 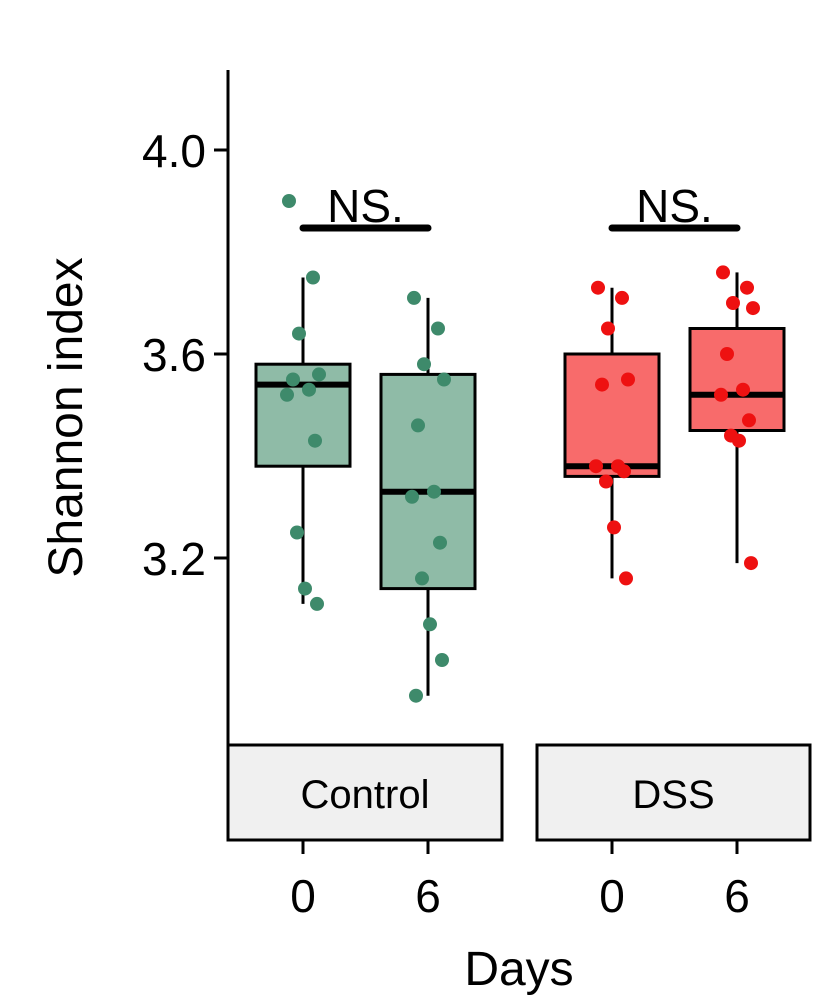 What do you see at coordinates (174, 151) in the screenshot?
I see `y-tick-label: 4.0` at bounding box center [174, 151].